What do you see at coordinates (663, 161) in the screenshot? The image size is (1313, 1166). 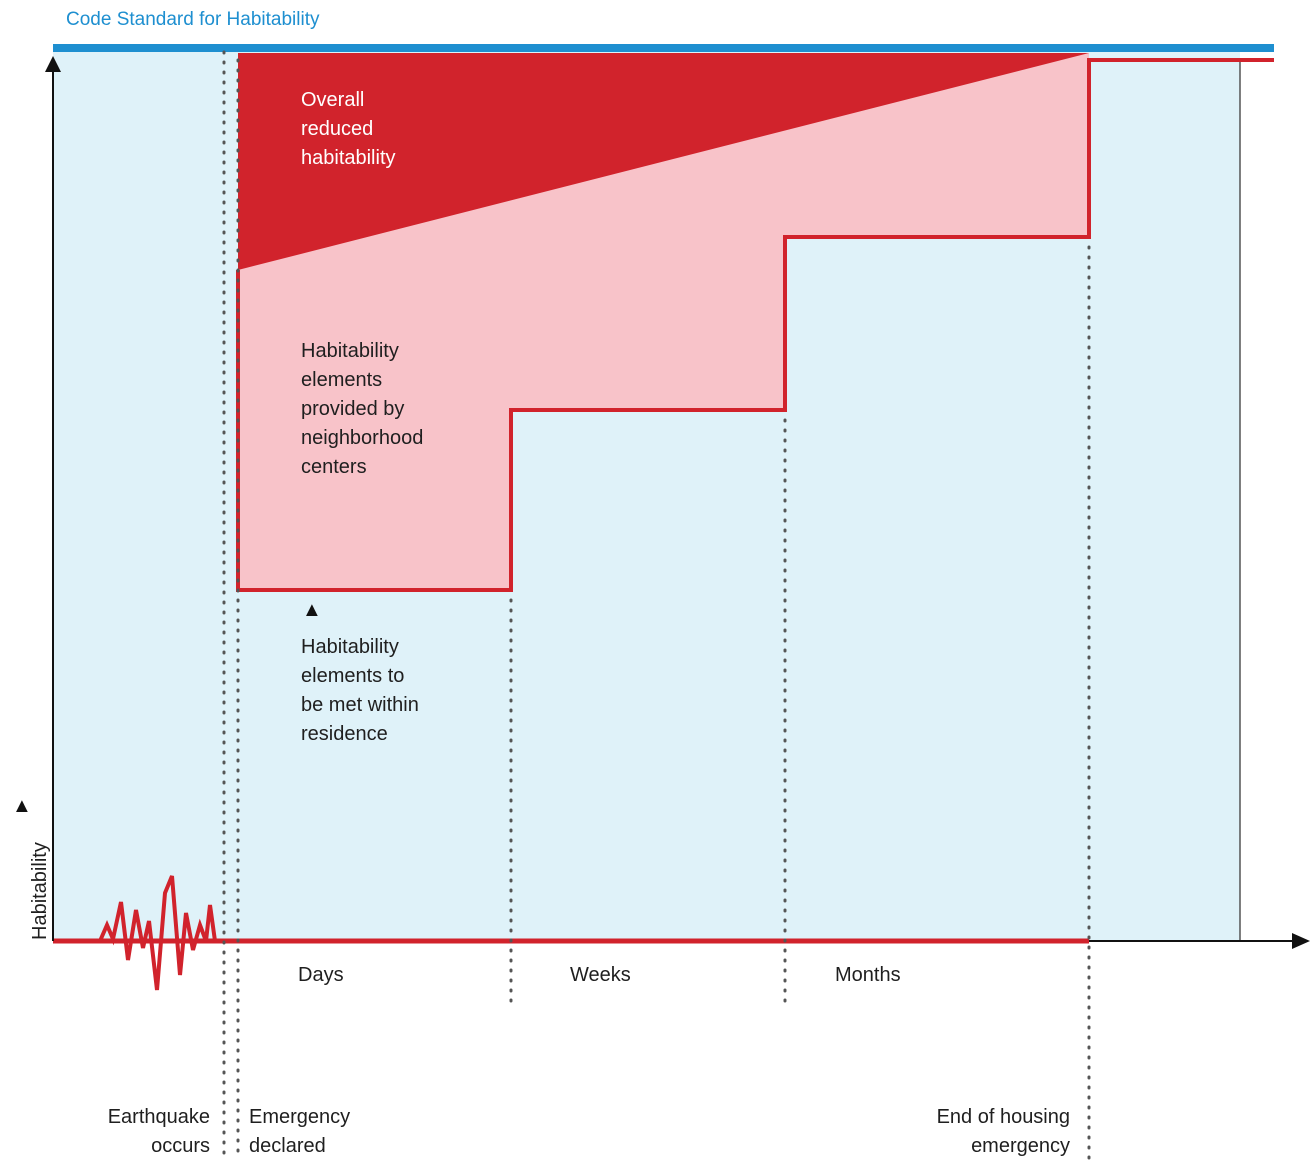 I see `overall-reduced-region` at bounding box center [663, 161].